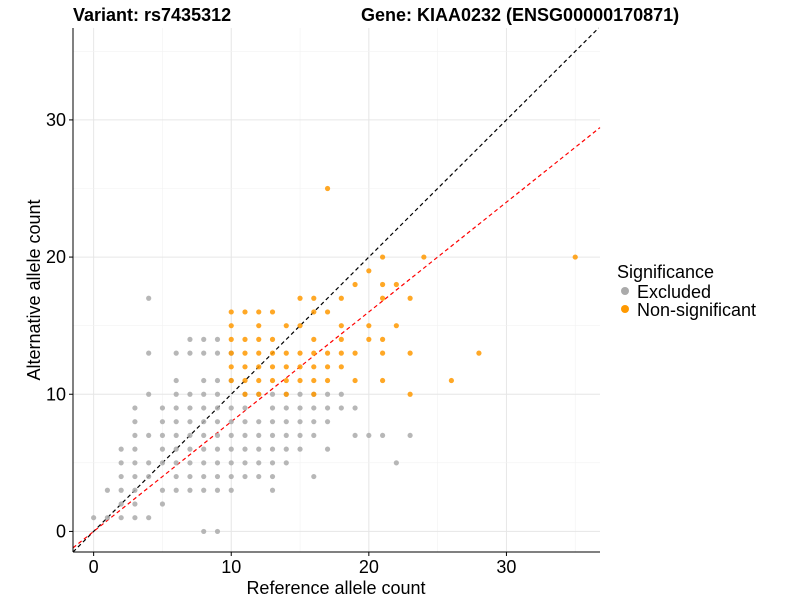 This screenshot has height=600, width=800. What do you see at coordinates (369, 567) in the screenshot?
I see `x-tick-label: 20` at bounding box center [369, 567].